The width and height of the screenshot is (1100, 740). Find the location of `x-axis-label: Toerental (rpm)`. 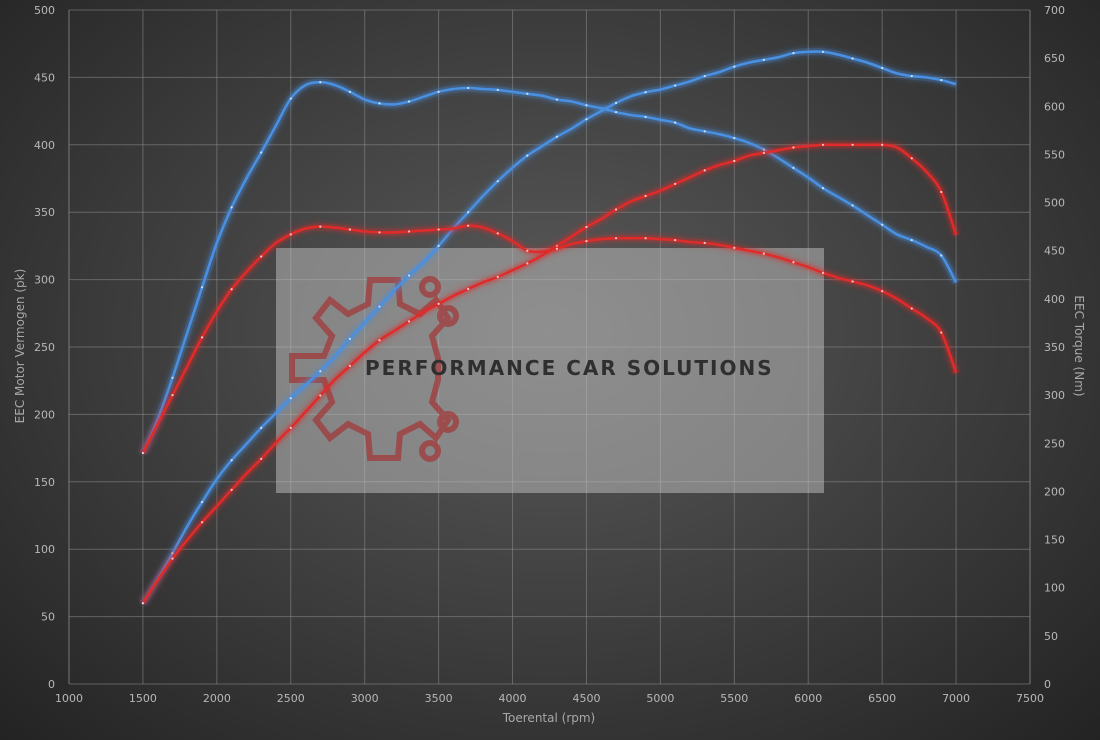

x-axis-label: Toerental (rpm) is located at coordinates (548, 718).